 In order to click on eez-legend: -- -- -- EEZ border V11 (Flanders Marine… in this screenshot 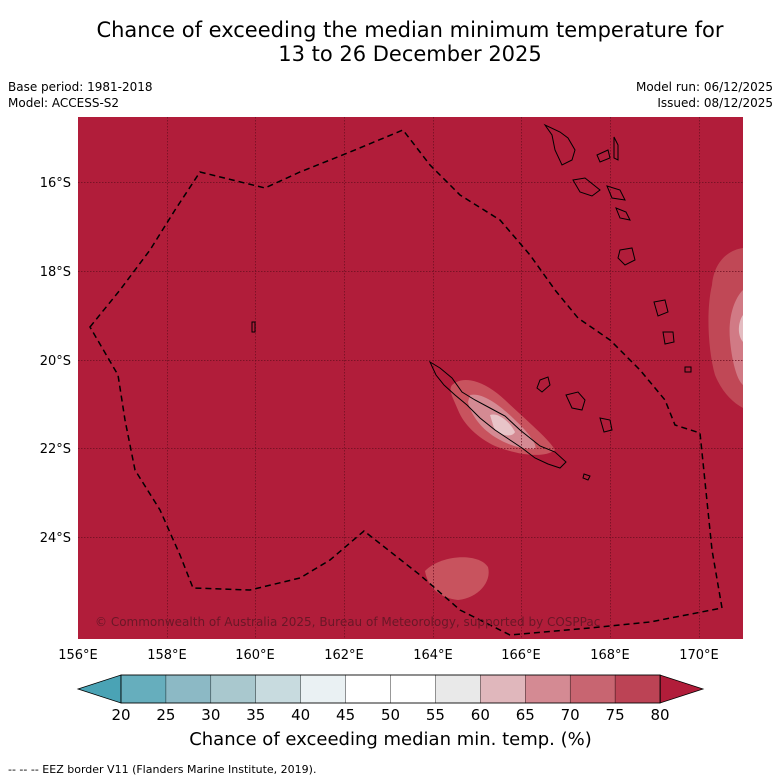, I will do `click(162, 769)`.